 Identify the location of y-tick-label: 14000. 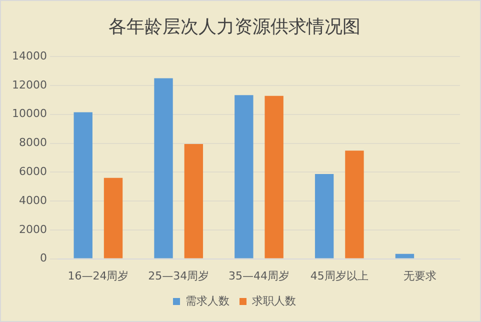
(29, 55).